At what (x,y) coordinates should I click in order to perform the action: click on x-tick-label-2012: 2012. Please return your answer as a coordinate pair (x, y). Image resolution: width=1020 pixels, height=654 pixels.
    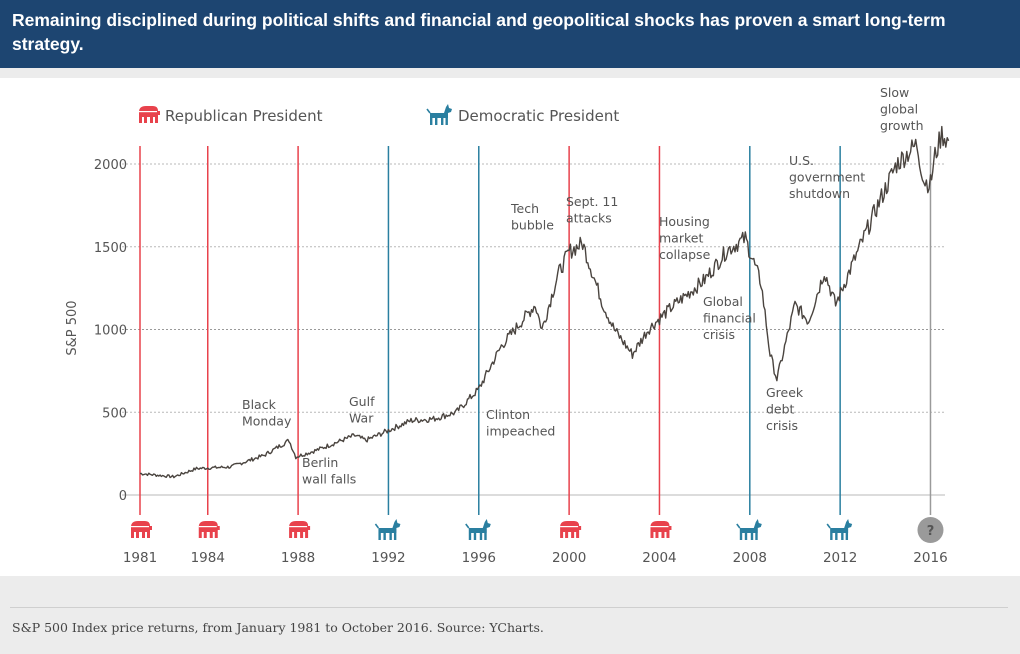
    Looking at the image, I should click on (840, 558).